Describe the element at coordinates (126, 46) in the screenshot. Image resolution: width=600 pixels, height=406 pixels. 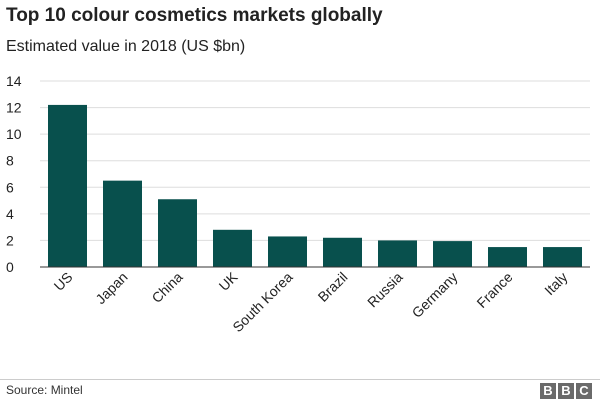
I see `chart-subtitle: Estimated value in 2018 (US $bn)` at that location.